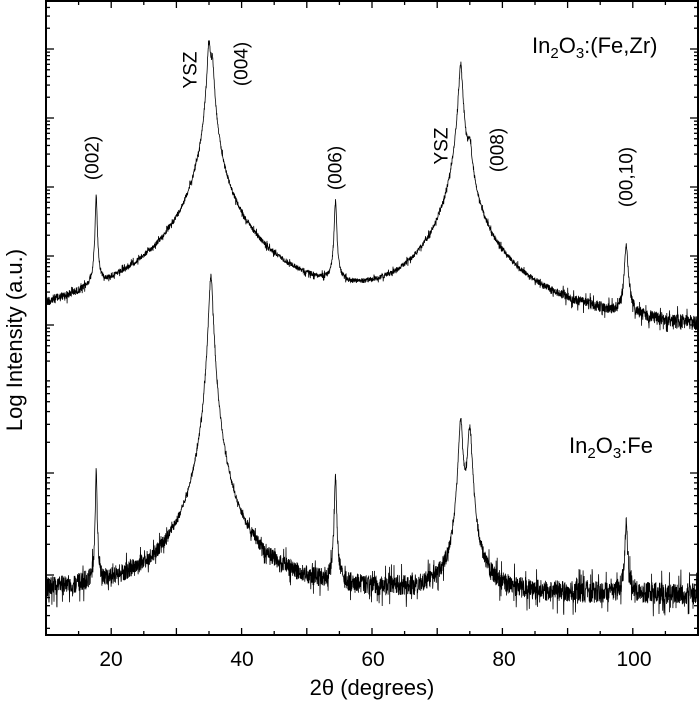 Image resolution: width=700 pixels, height=705 pixels. I want to click on peak-label-ysz-74: YSZ, so click(442, 146).